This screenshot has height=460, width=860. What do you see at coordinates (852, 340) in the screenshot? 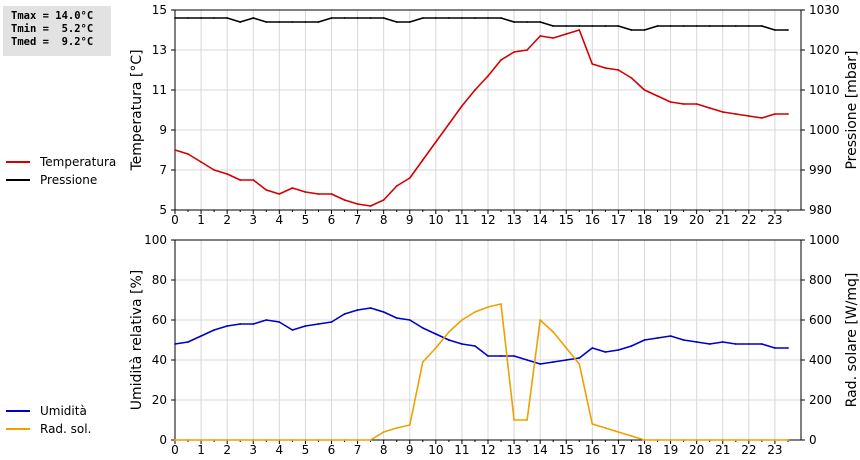
I see `y2-axis-title: Rad. solare [W/mq]` at bounding box center [852, 340].